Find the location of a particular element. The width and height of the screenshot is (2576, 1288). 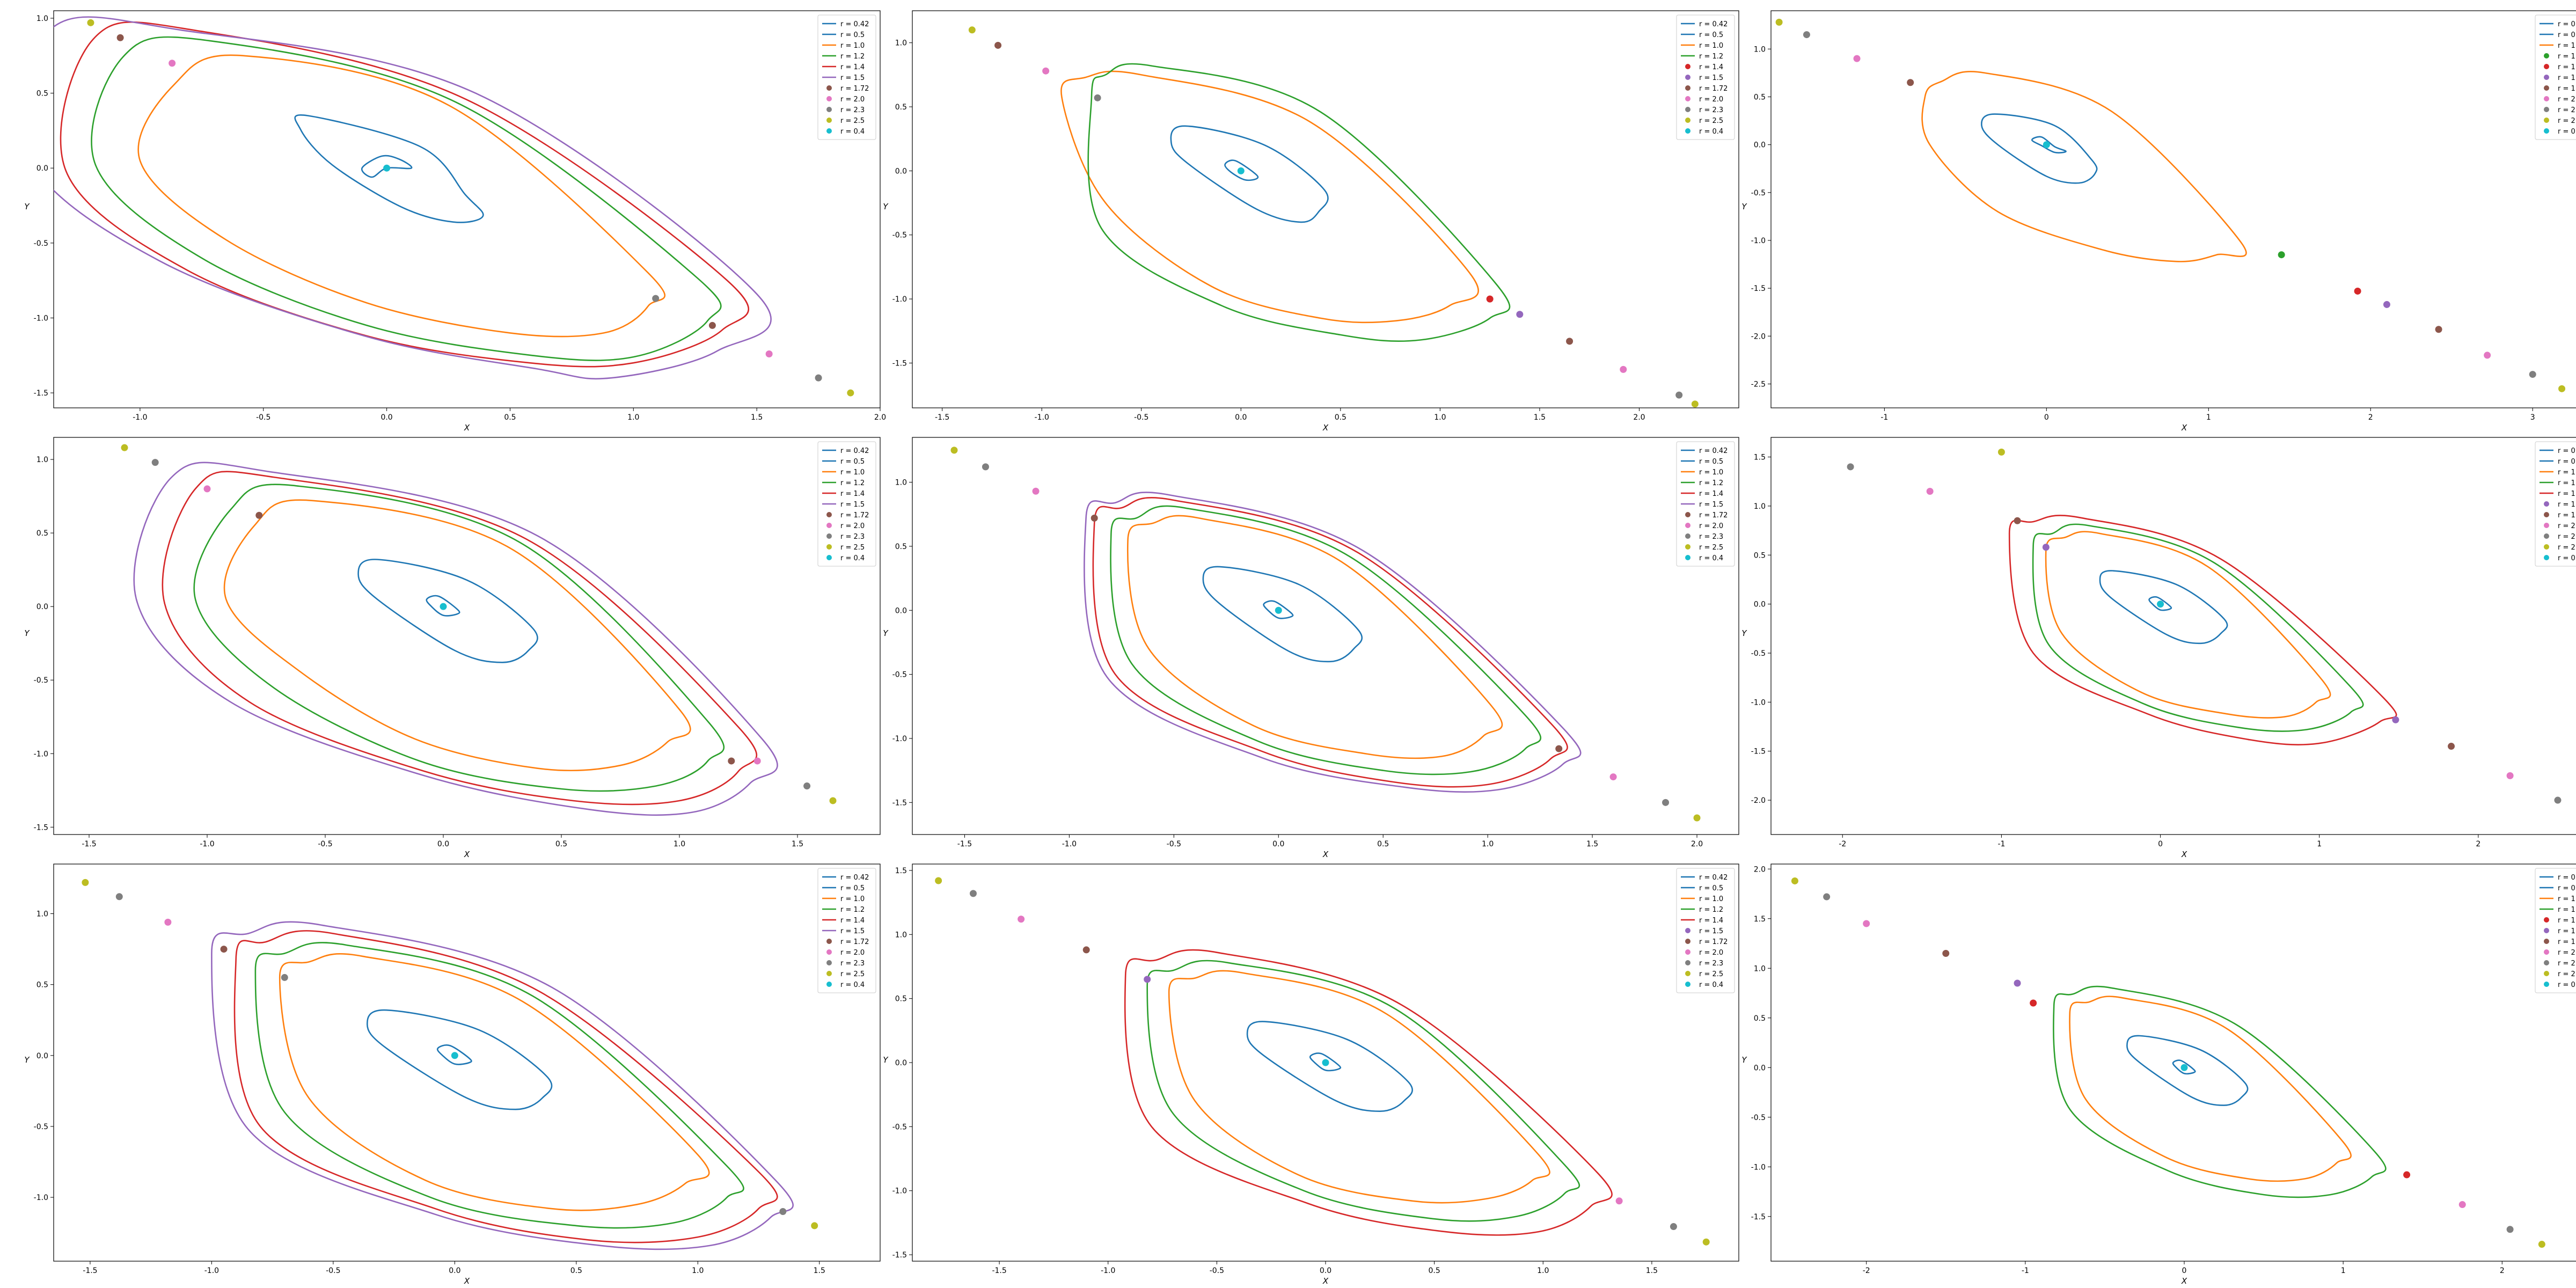

x-tick-label: -2 is located at coordinates (1842, 844).